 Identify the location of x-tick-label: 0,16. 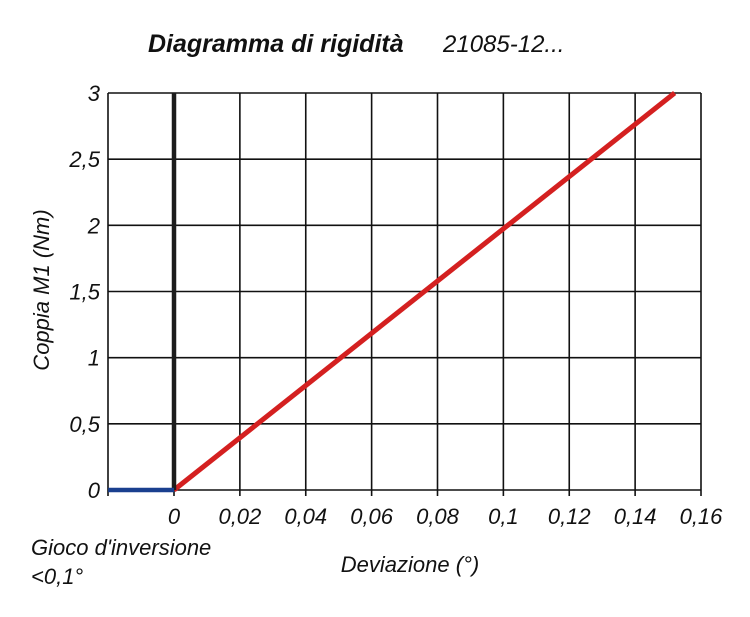
(702, 516).